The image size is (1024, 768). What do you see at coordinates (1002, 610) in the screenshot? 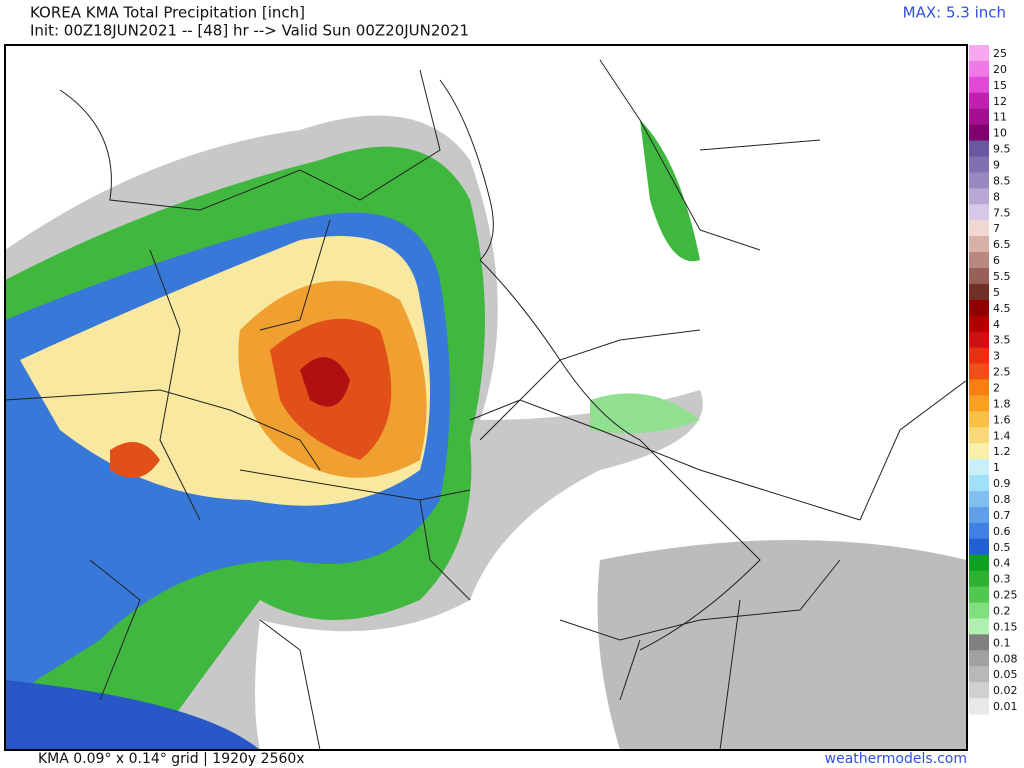
I see `legend-label: 0.2` at bounding box center [1002, 610].